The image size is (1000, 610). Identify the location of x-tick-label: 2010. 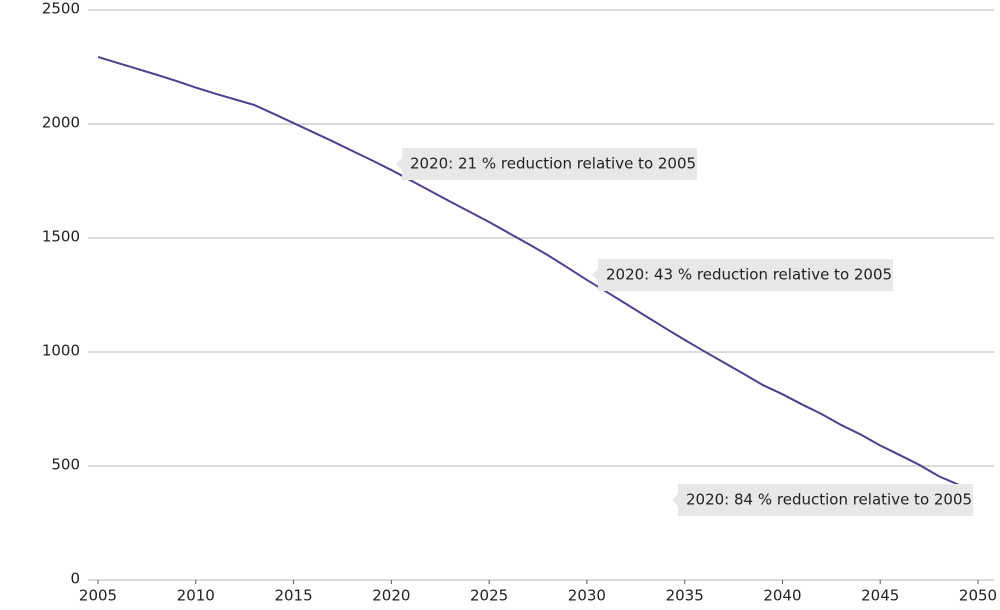
(196, 596).